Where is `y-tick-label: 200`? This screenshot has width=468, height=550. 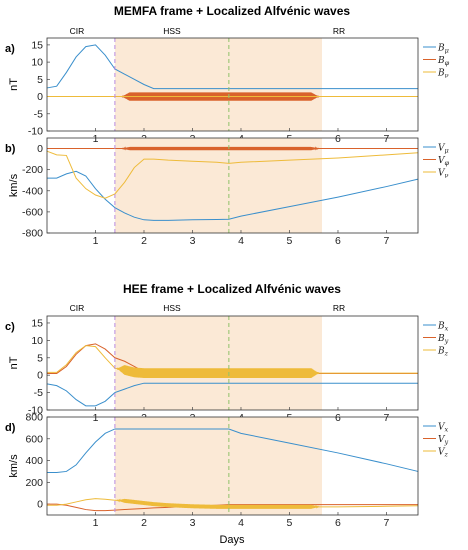
y-tick-label: 200 is located at coordinates (34, 483).